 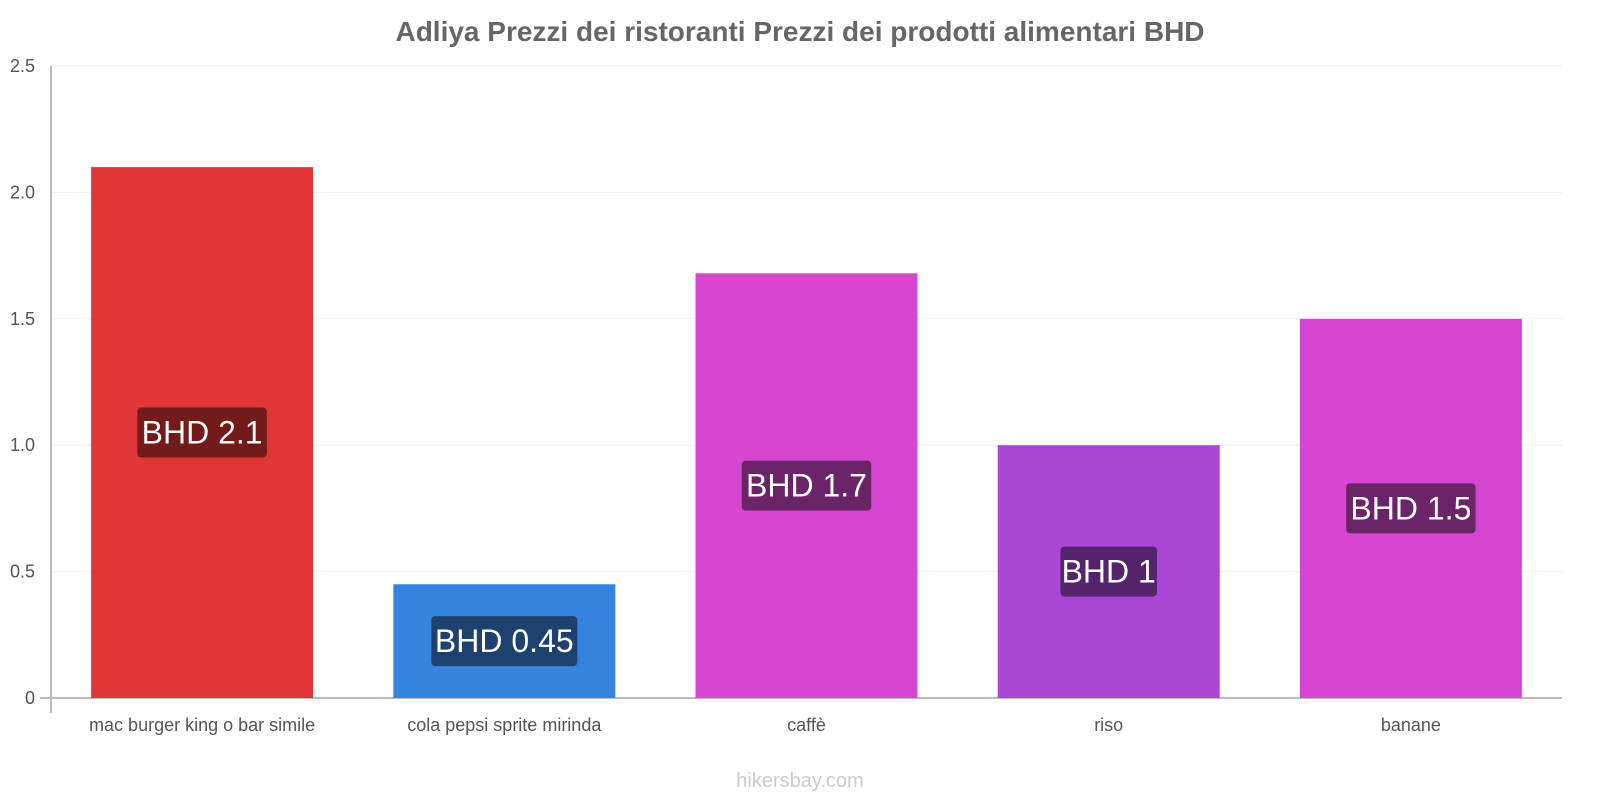 I want to click on value-label: BHD 0.45, so click(x=504, y=641).